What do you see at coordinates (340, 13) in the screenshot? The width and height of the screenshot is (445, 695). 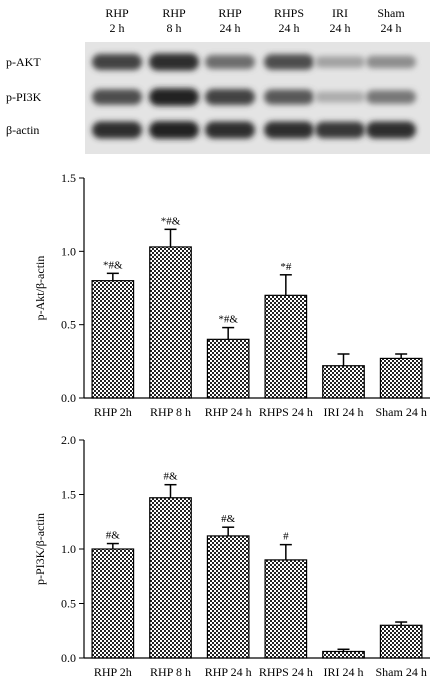 I see `blot-lane-label-line1: IRI` at bounding box center [340, 13].